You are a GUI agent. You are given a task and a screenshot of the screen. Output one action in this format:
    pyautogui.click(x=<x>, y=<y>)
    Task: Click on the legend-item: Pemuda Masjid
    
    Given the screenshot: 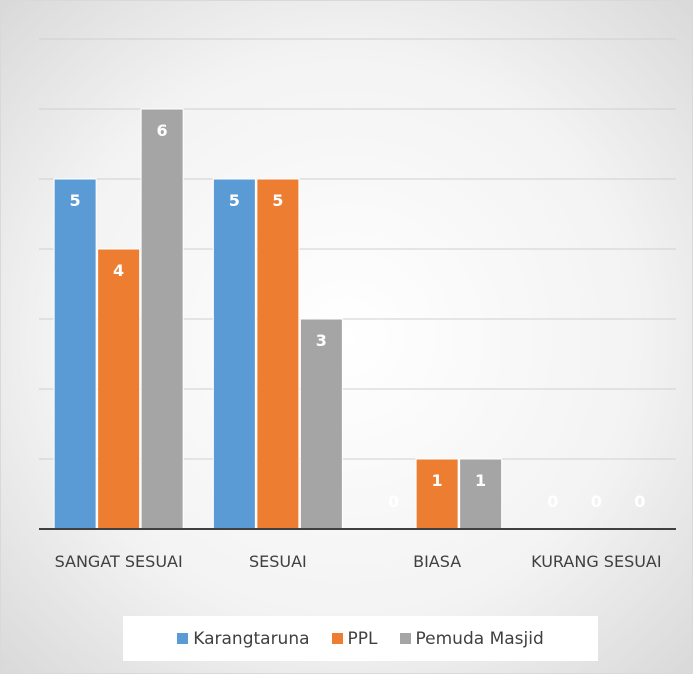 What is the action you would take?
    pyautogui.click(x=471, y=638)
    